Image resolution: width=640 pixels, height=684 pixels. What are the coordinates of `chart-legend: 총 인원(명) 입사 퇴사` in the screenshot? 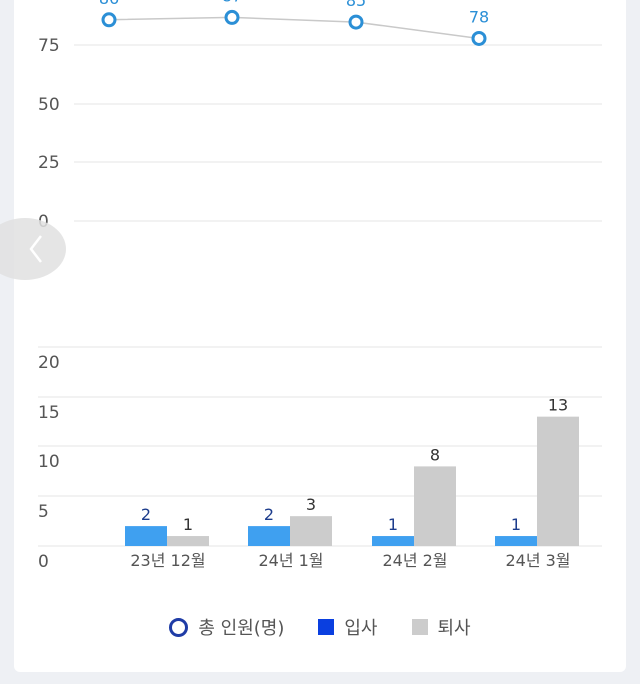 It's located at (320, 627).